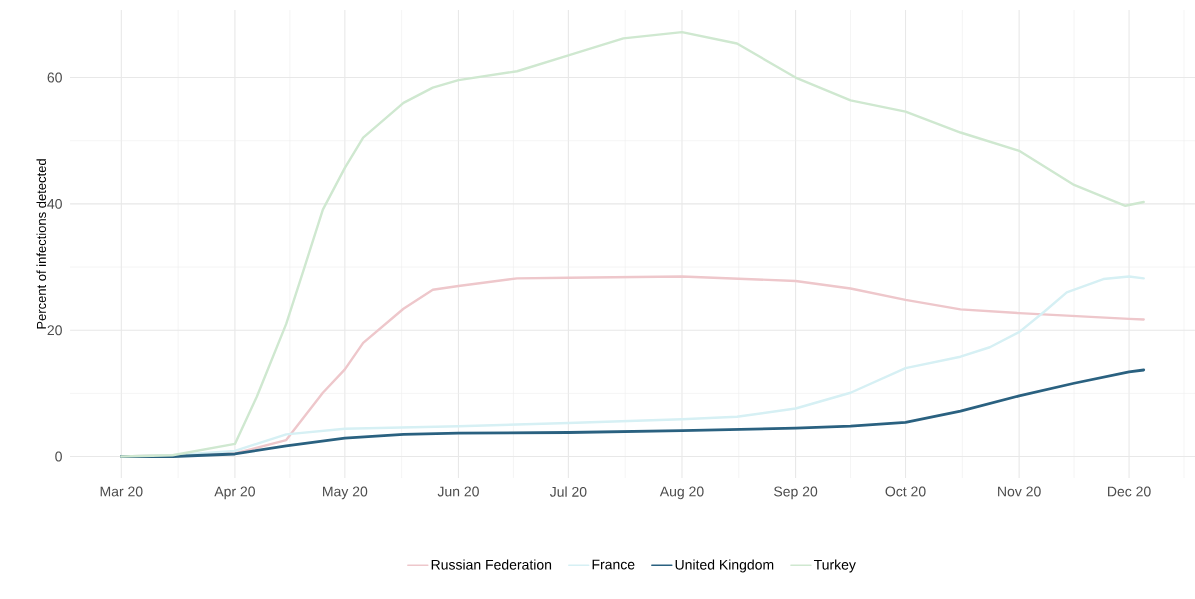 Image resolution: width=1195 pixels, height=599 pixels. Describe the element at coordinates (491, 564) in the screenshot. I see `legend-label: Russian Federation` at that location.